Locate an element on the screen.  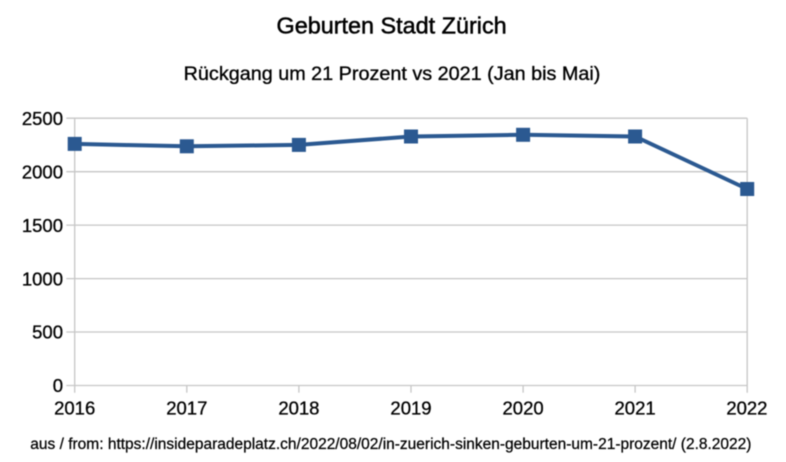
svg-text: 1000 is located at coordinates (42, 278).